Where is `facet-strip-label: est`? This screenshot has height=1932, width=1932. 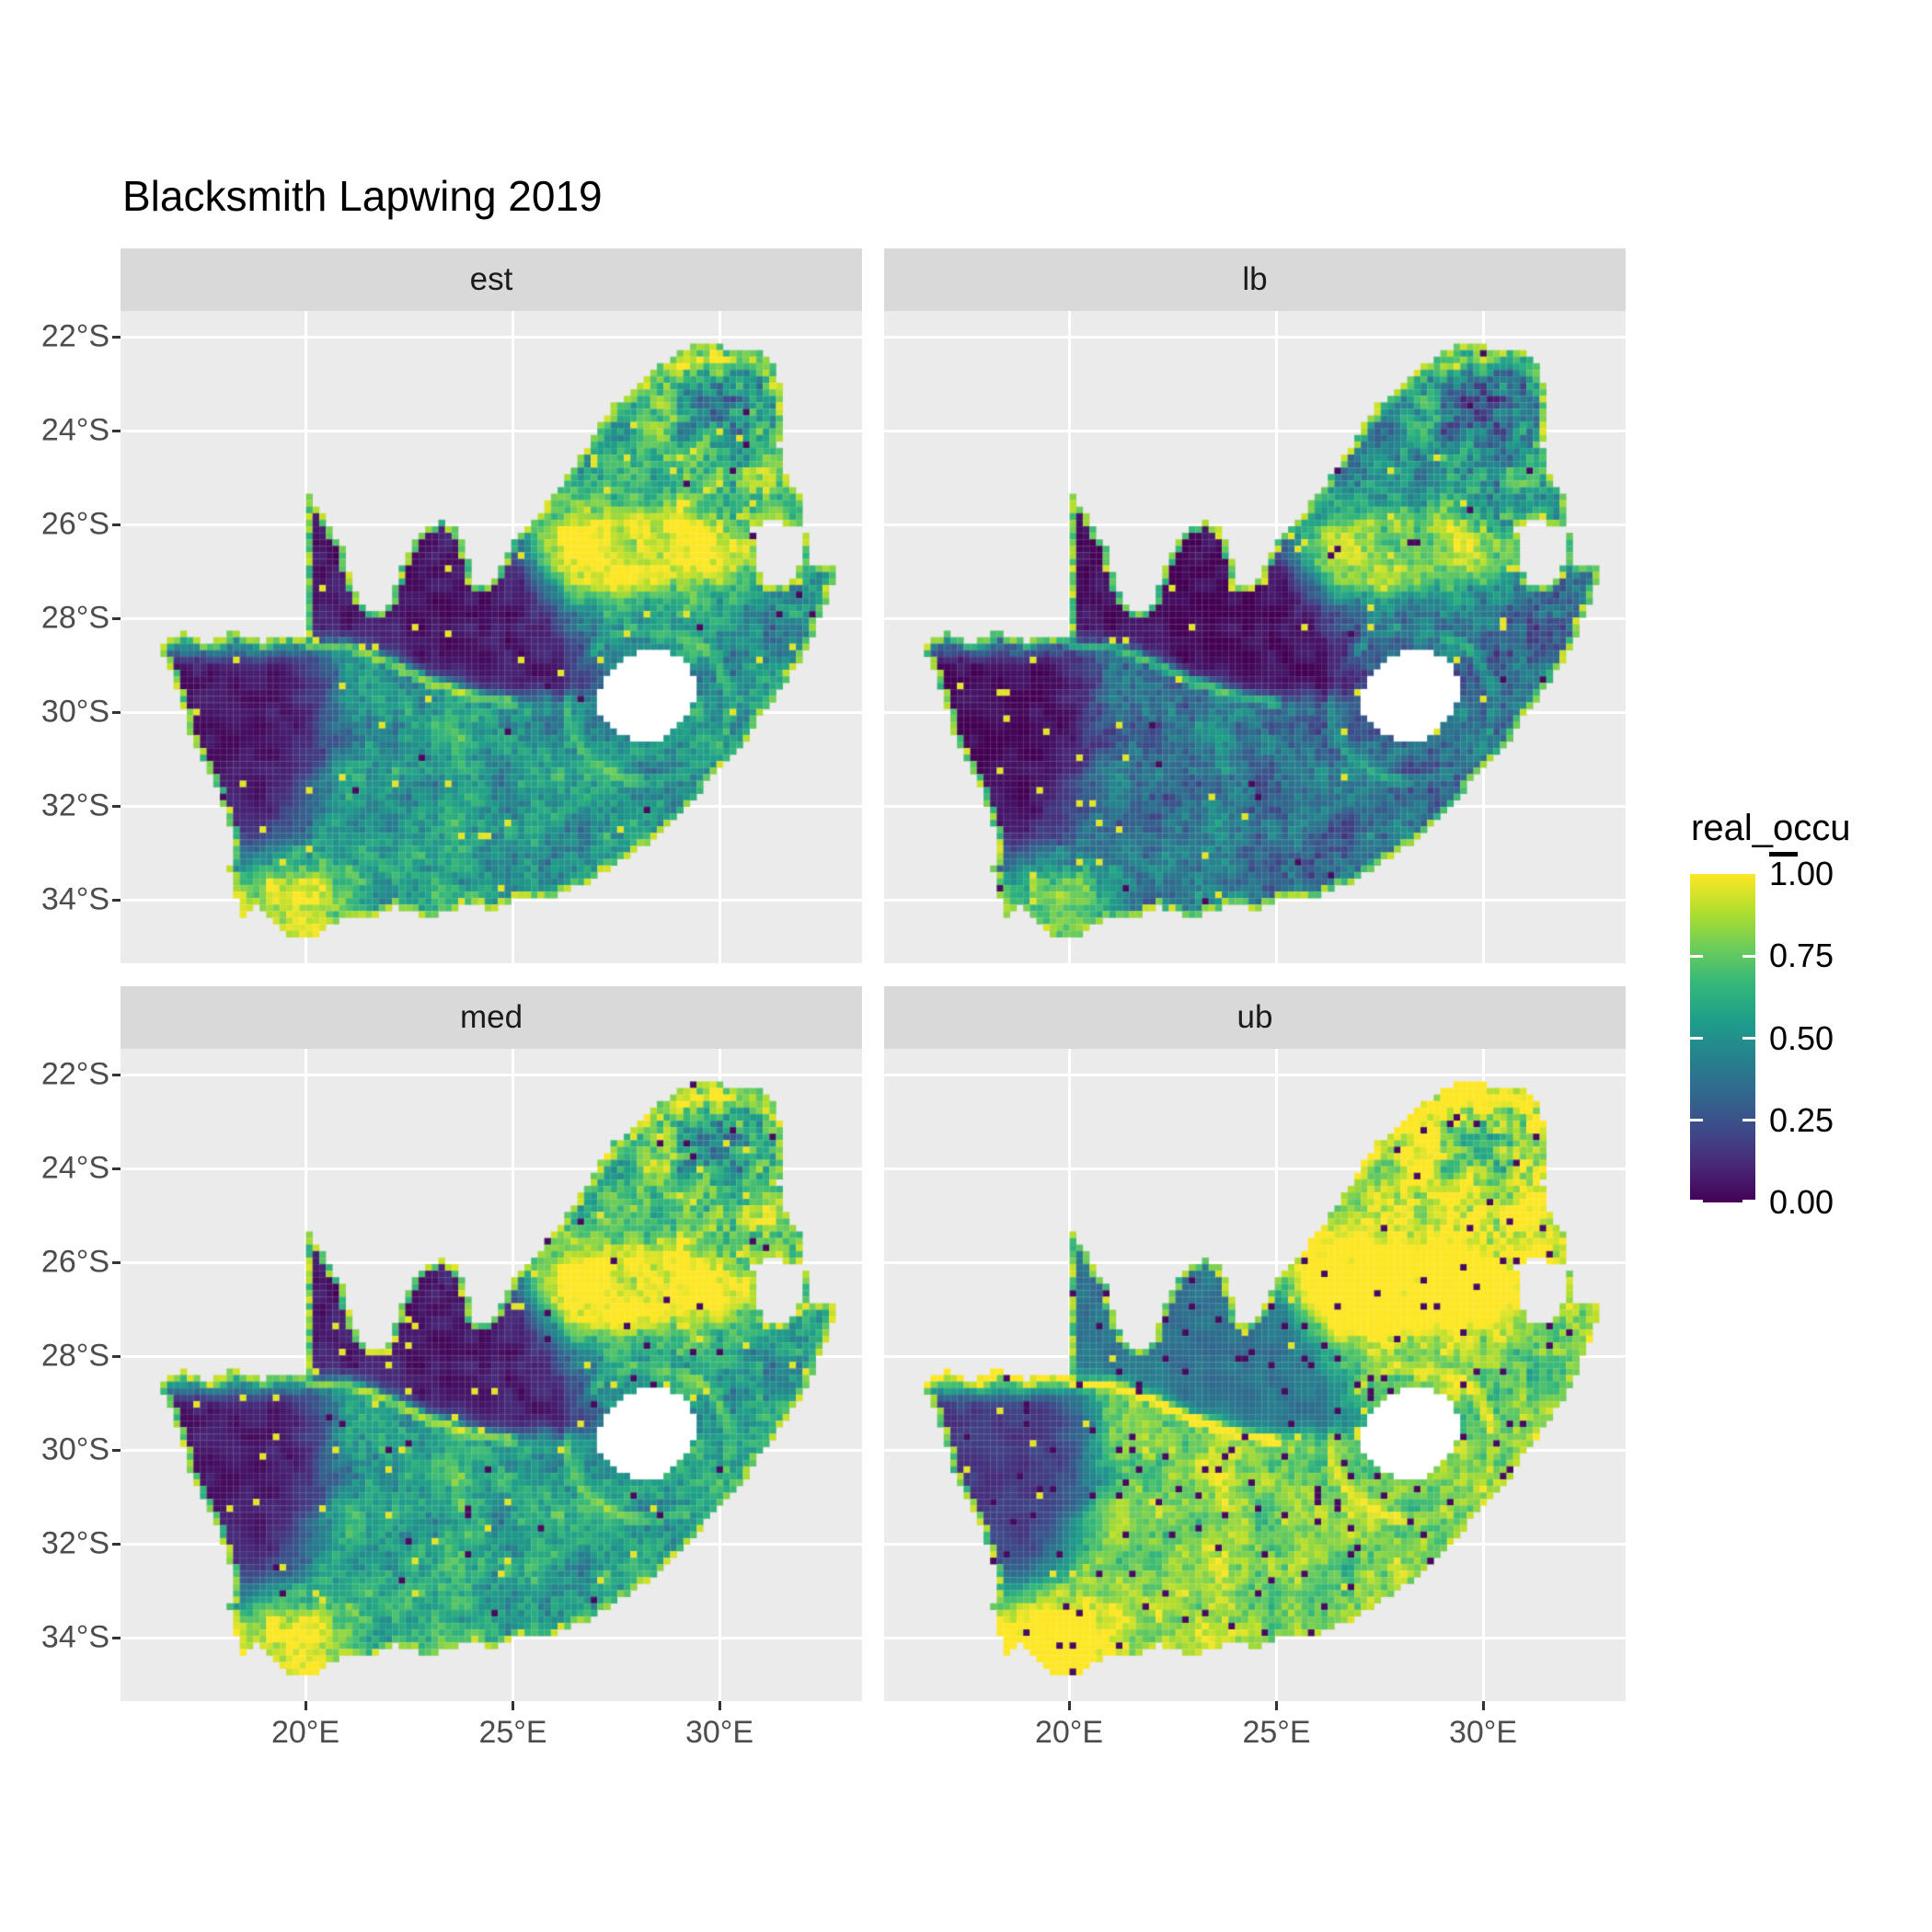
facet-strip-label: est is located at coordinates (491, 279).